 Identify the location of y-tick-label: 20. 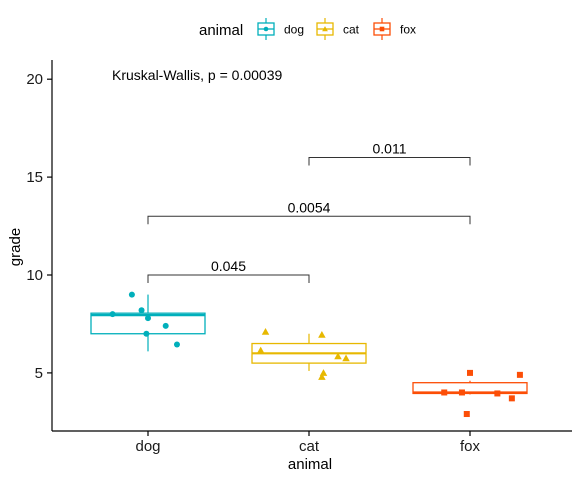
(34, 79).